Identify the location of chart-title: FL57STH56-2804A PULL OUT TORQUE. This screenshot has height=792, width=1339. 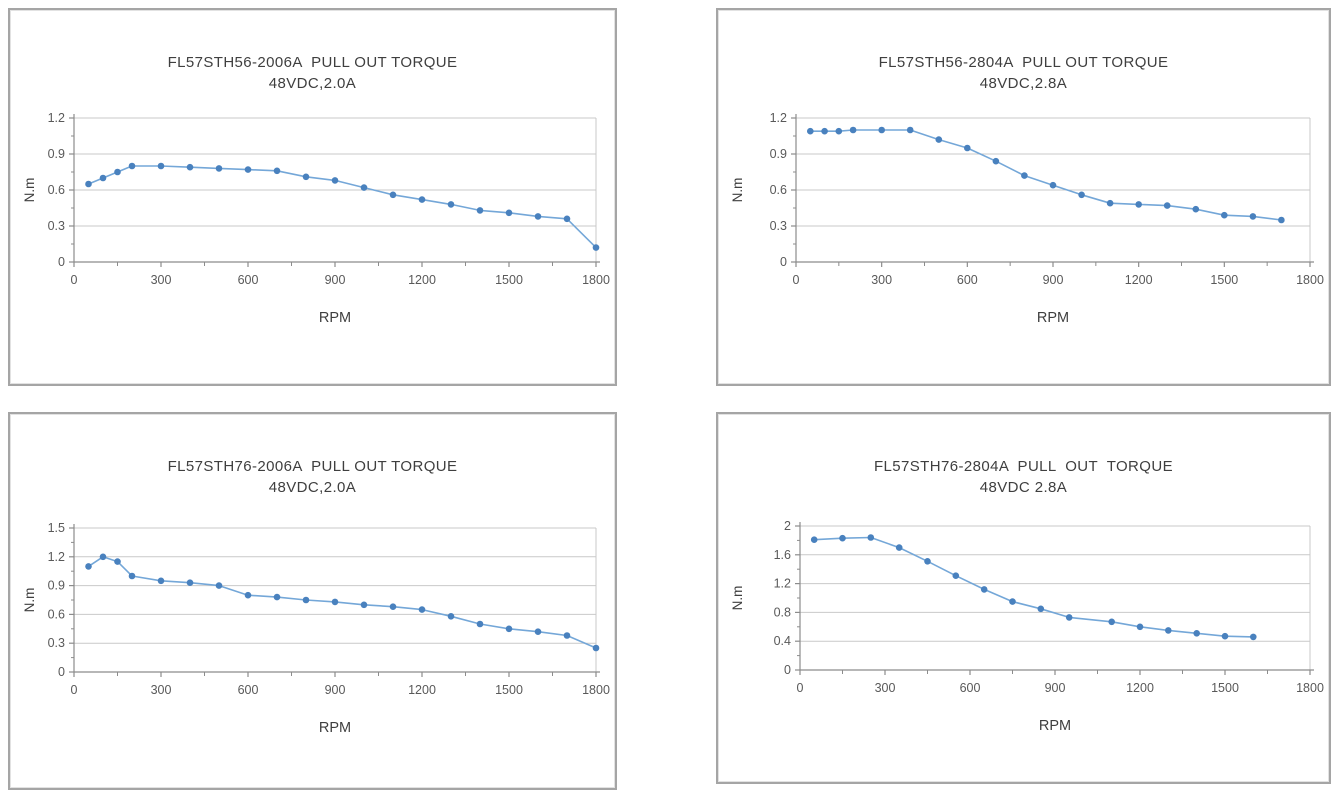
(1023, 62).